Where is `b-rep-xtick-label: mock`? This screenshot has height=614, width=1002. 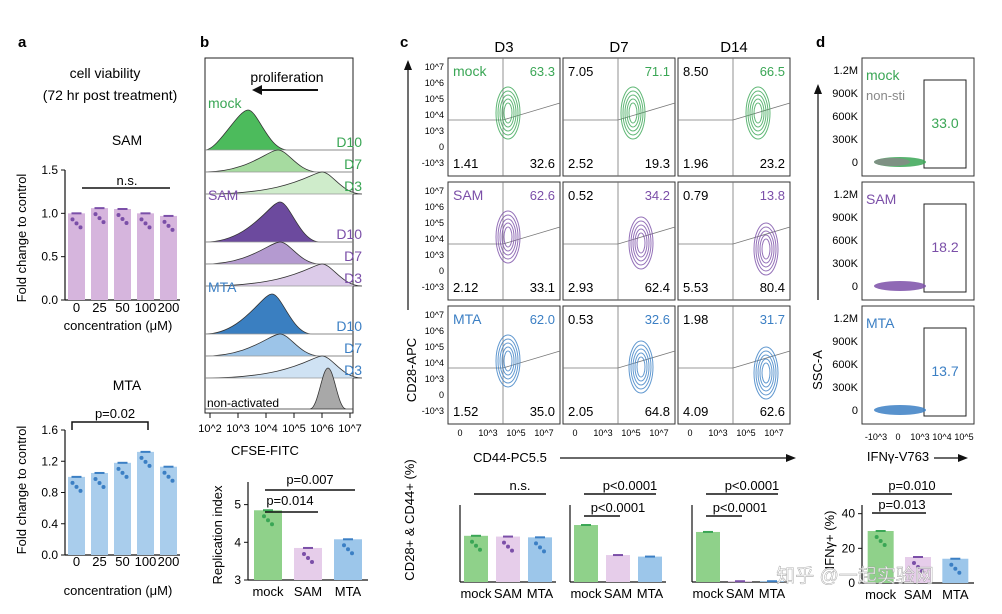 b-rep-xtick-label: mock is located at coordinates (268, 591).